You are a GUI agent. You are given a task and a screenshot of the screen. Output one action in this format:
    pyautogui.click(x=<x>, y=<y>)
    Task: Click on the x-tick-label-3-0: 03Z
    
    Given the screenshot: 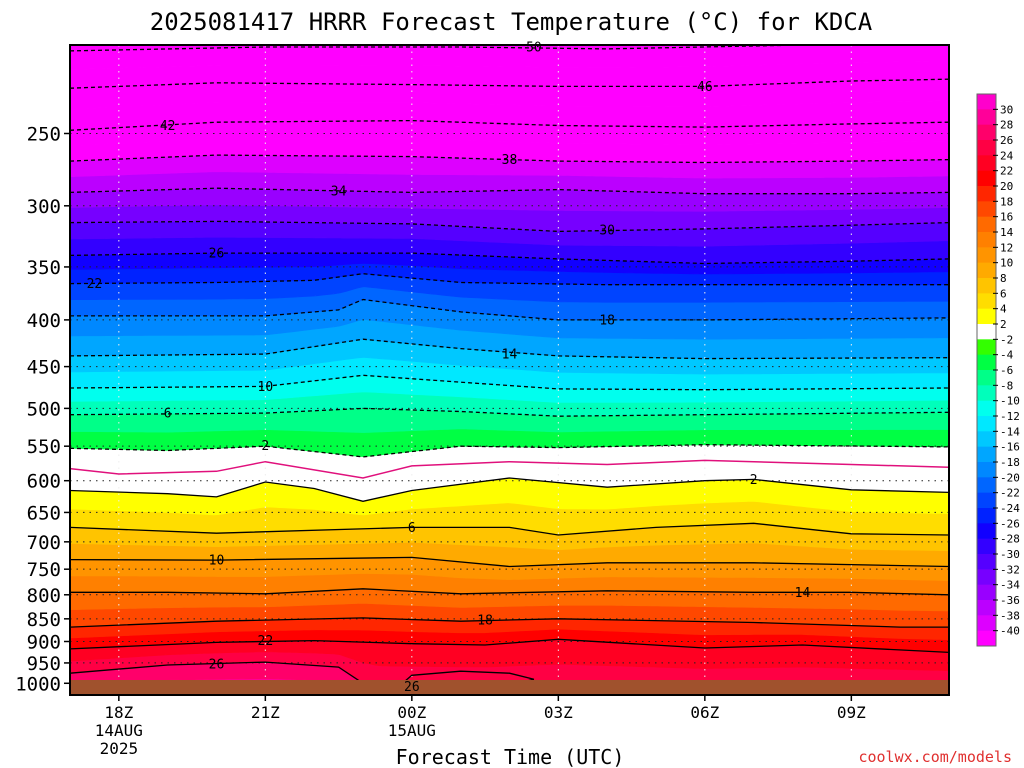 What is the action you would take?
    pyautogui.click(x=558, y=712)
    